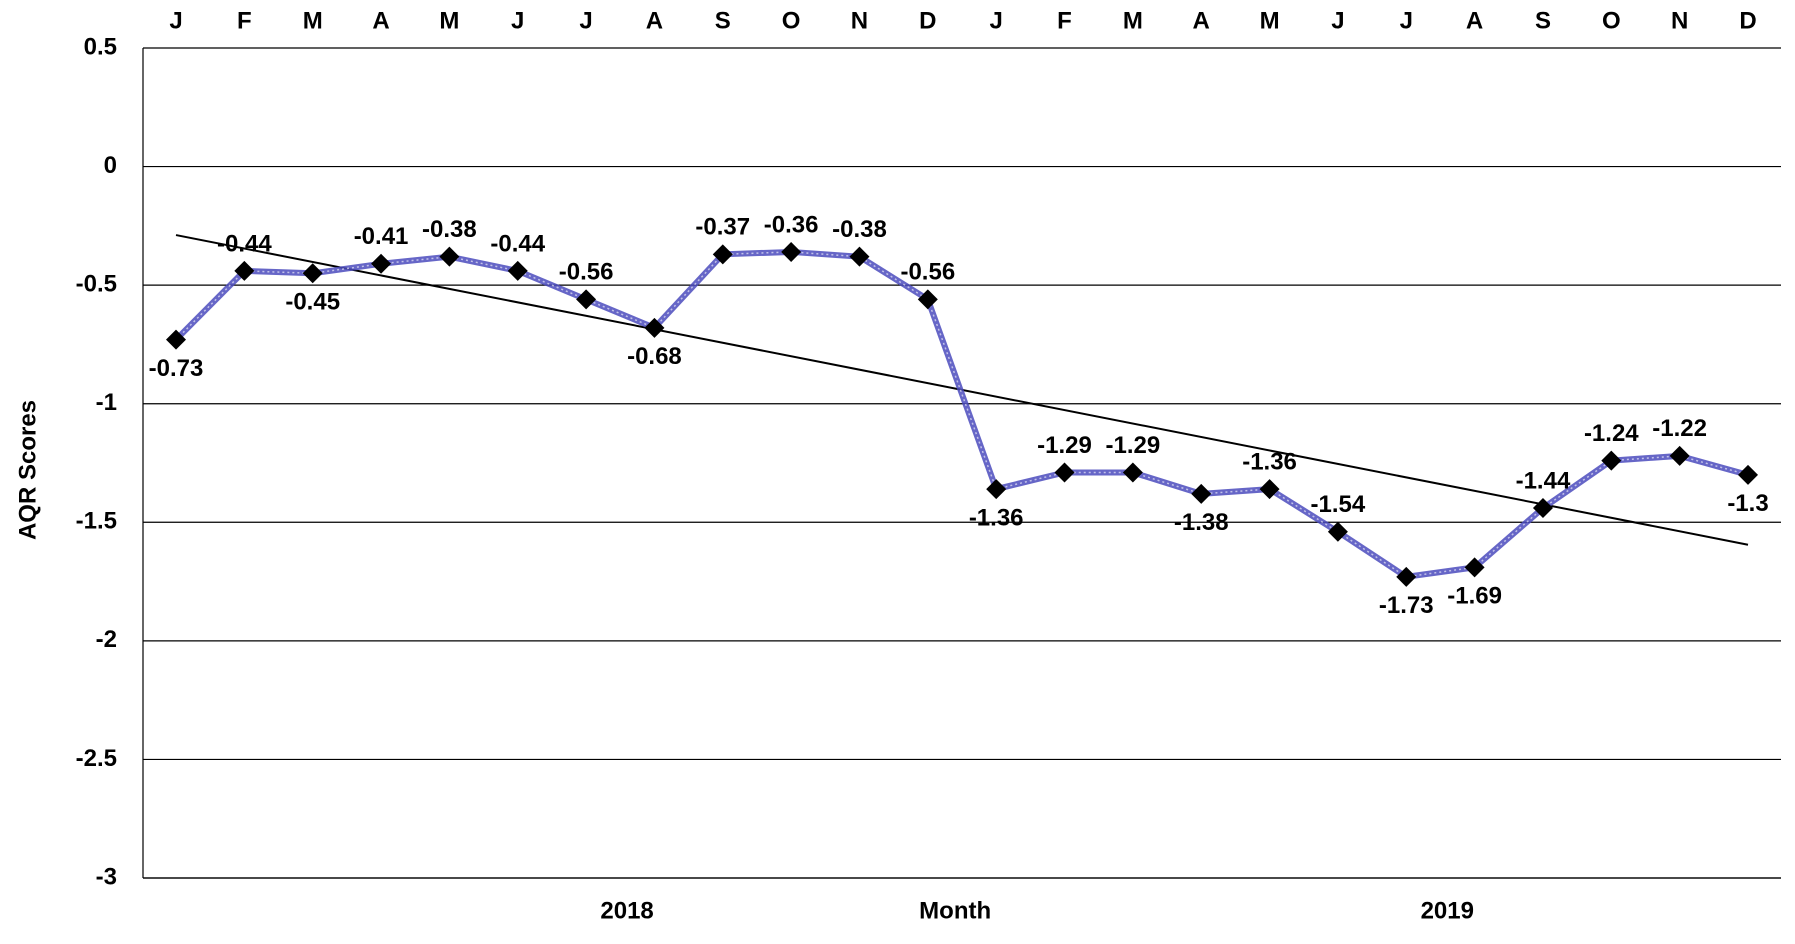 Image resolution: width=1795 pixels, height=944 pixels. I want to click on y-tick-label: -1.5, so click(96, 521).